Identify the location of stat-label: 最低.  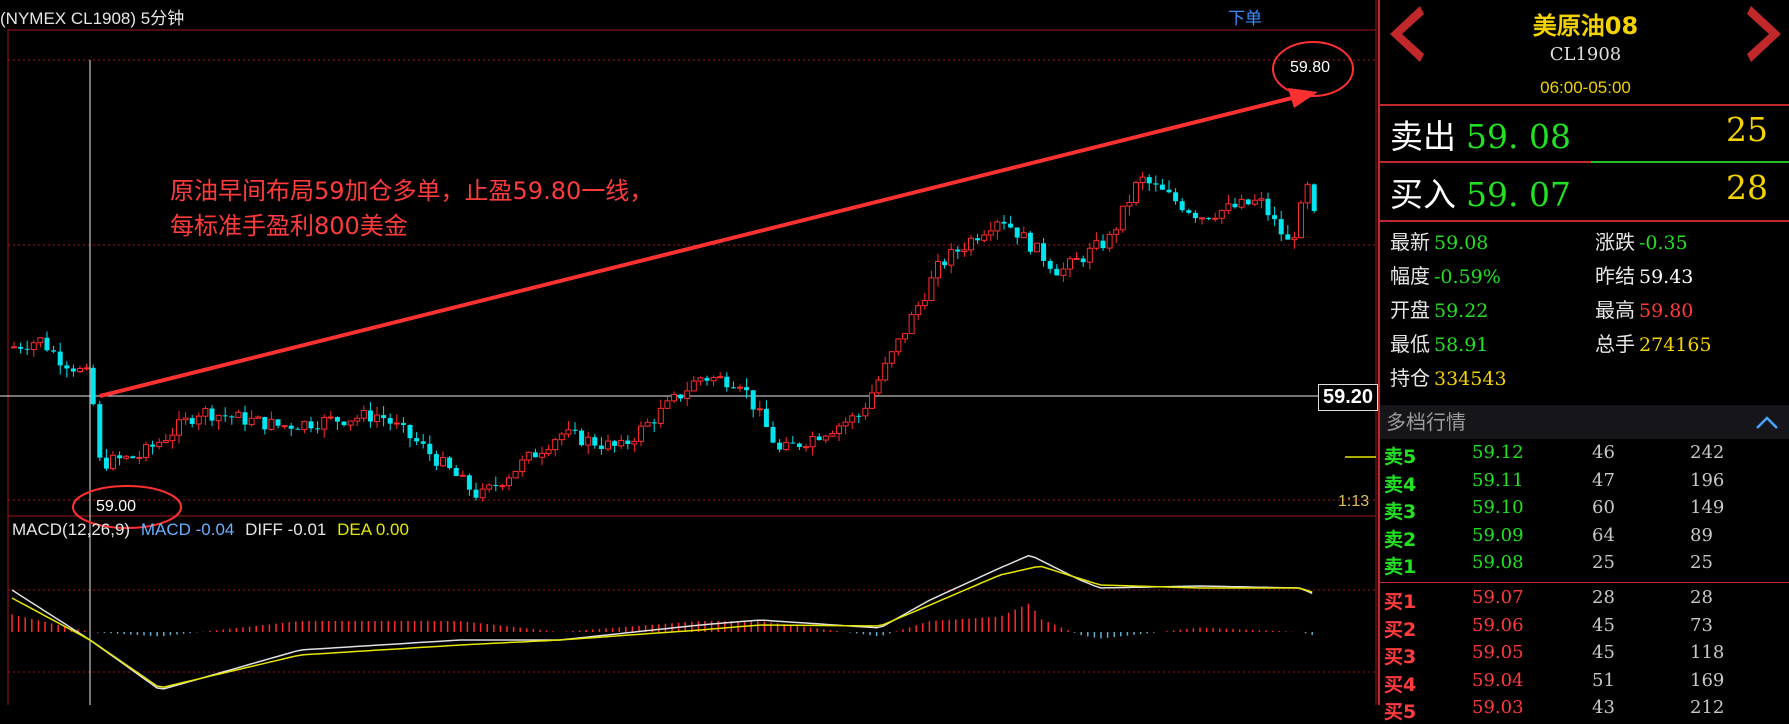
(1410, 344).